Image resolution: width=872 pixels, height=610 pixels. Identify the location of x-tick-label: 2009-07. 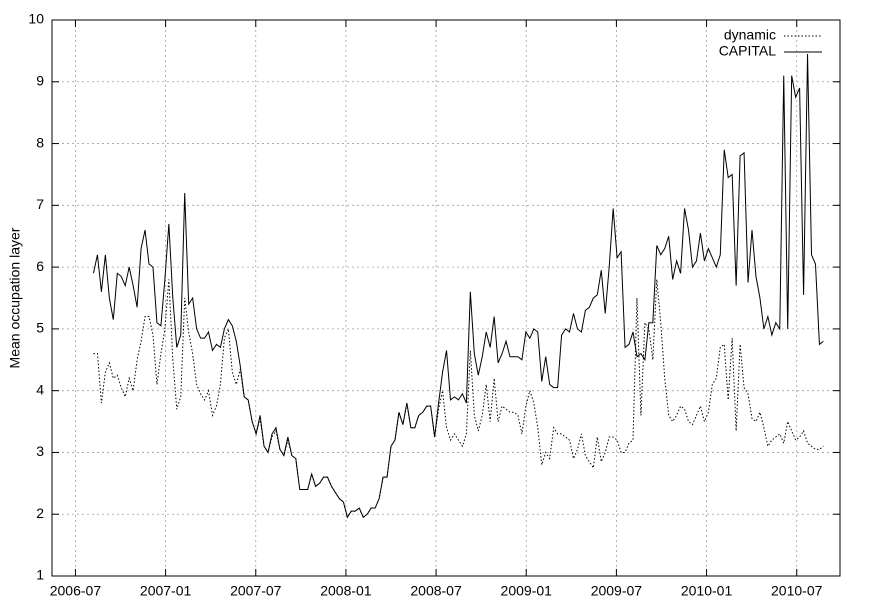
(617, 591).